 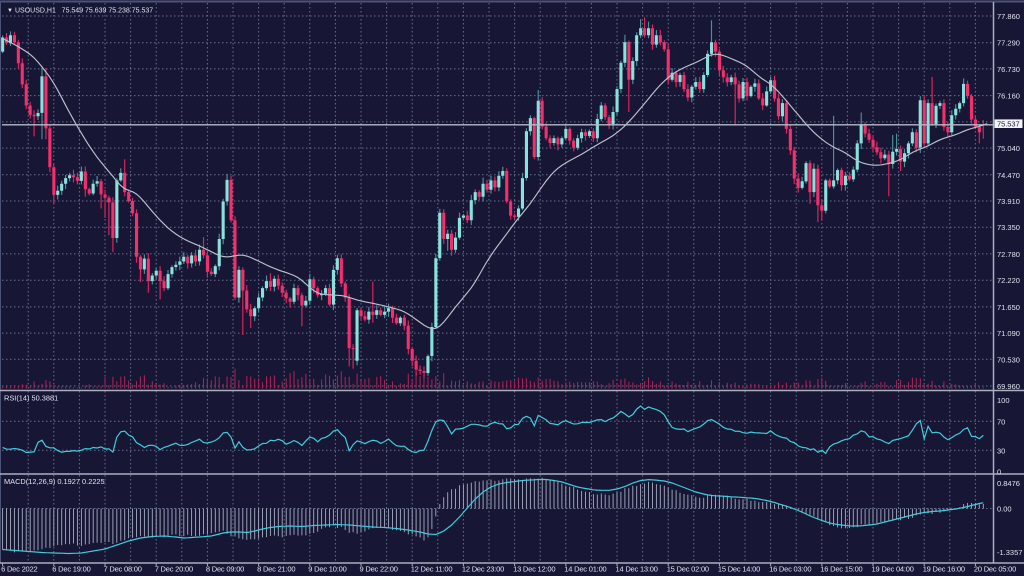 What do you see at coordinates (999, 472) in the screenshot?
I see `svg-text: 0` at bounding box center [999, 472].